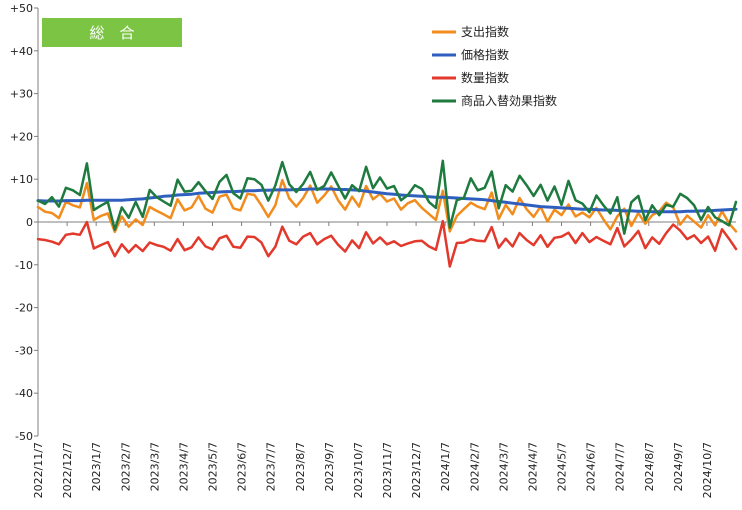 The height and width of the screenshot is (510, 742). I want to click on x-tick-label: 2023/9/7, so click(329, 466).